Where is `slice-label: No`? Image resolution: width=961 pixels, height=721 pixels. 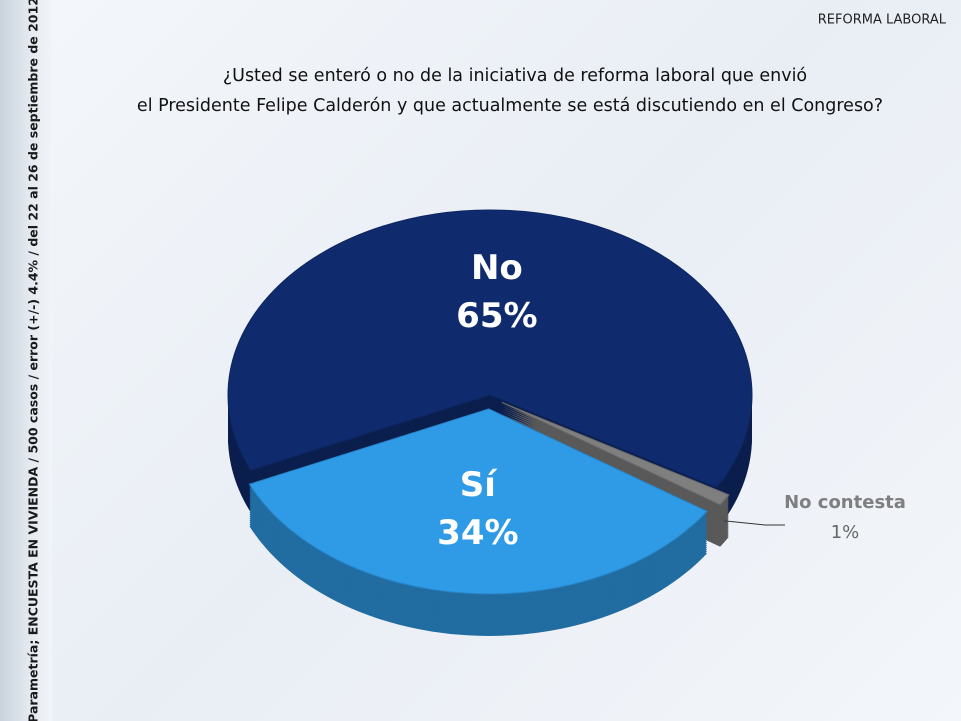
slice-label: No is located at coordinates (497, 268).